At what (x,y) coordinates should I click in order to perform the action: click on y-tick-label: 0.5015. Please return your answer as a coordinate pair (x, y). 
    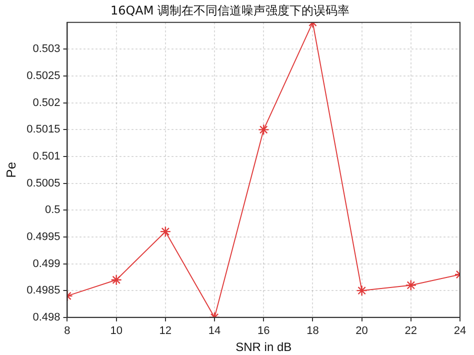
    Looking at the image, I should click on (43, 130).